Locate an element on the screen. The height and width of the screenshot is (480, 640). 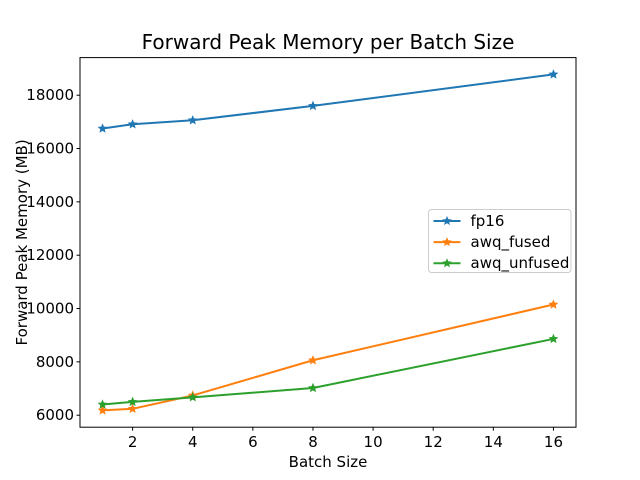
legend-entry-awq_unfused: awq_unfused is located at coordinates (501, 263).